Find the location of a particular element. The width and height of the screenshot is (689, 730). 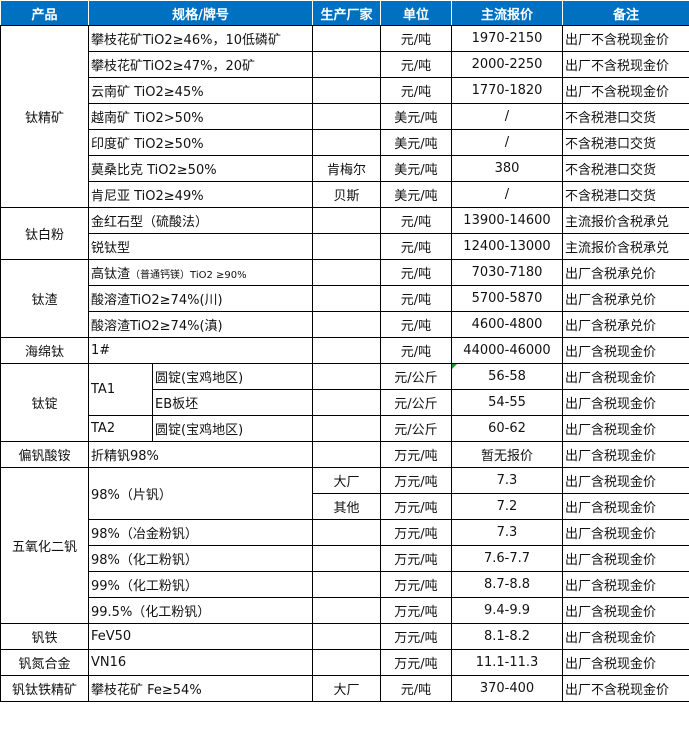

spec-cell: FeV50 is located at coordinates (200, 636).